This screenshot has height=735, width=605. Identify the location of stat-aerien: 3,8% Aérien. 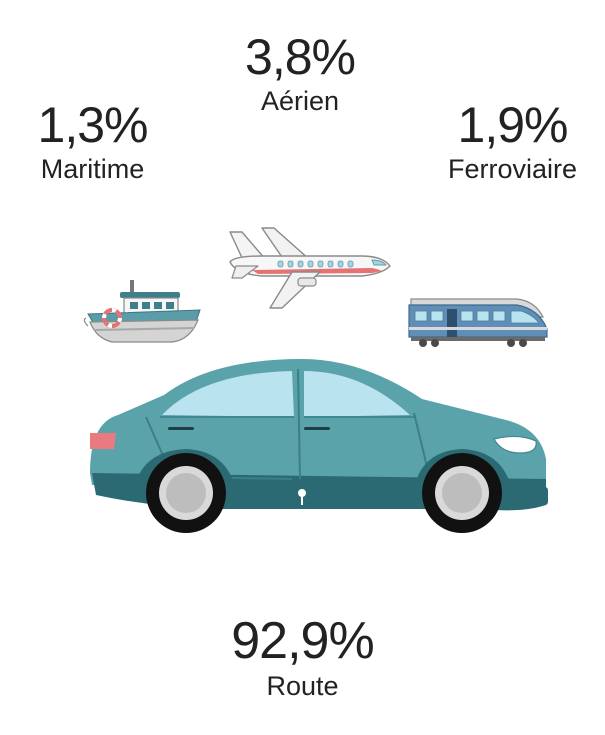
(300, 73).